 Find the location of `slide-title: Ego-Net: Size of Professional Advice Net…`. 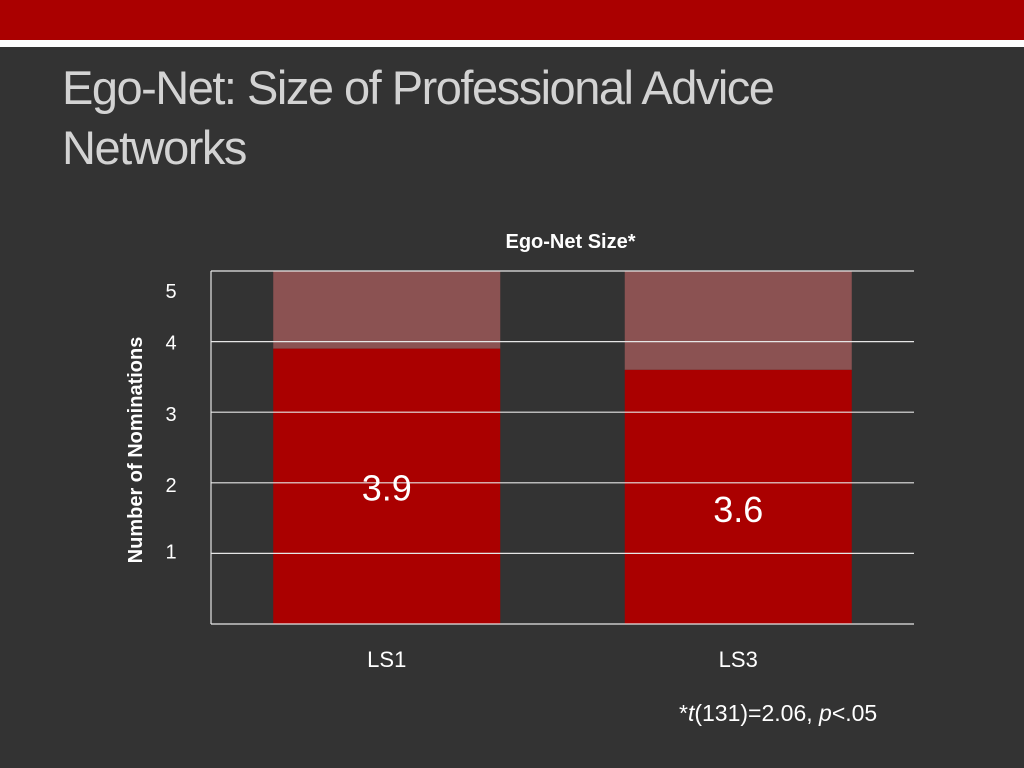

slide-title: Ego-Net: Size of Professional Advice Net… is located at coordinates (418, 117).